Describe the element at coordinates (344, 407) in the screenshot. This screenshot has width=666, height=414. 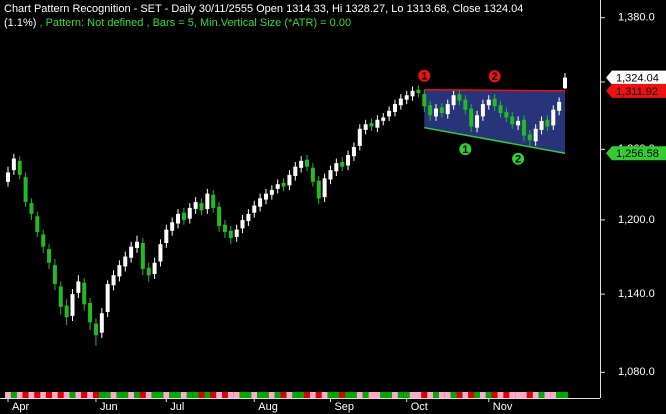
I see `x-tick-label: Sep` at that location.